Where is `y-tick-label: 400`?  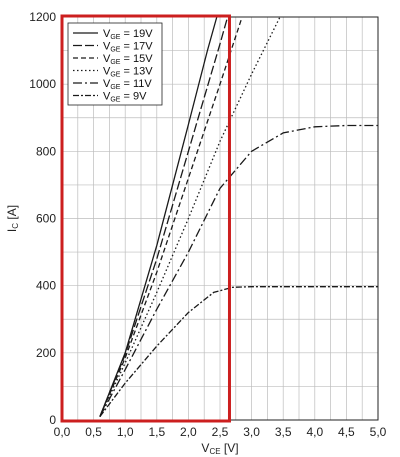 y-tick-label: 400 is located at coordinates (46, 286).